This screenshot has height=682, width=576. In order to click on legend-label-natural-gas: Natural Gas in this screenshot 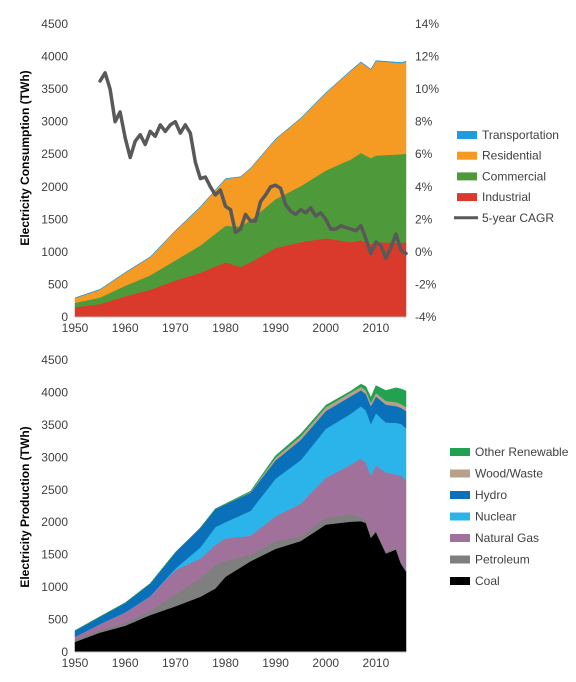, I will do `click(507, 538)`.